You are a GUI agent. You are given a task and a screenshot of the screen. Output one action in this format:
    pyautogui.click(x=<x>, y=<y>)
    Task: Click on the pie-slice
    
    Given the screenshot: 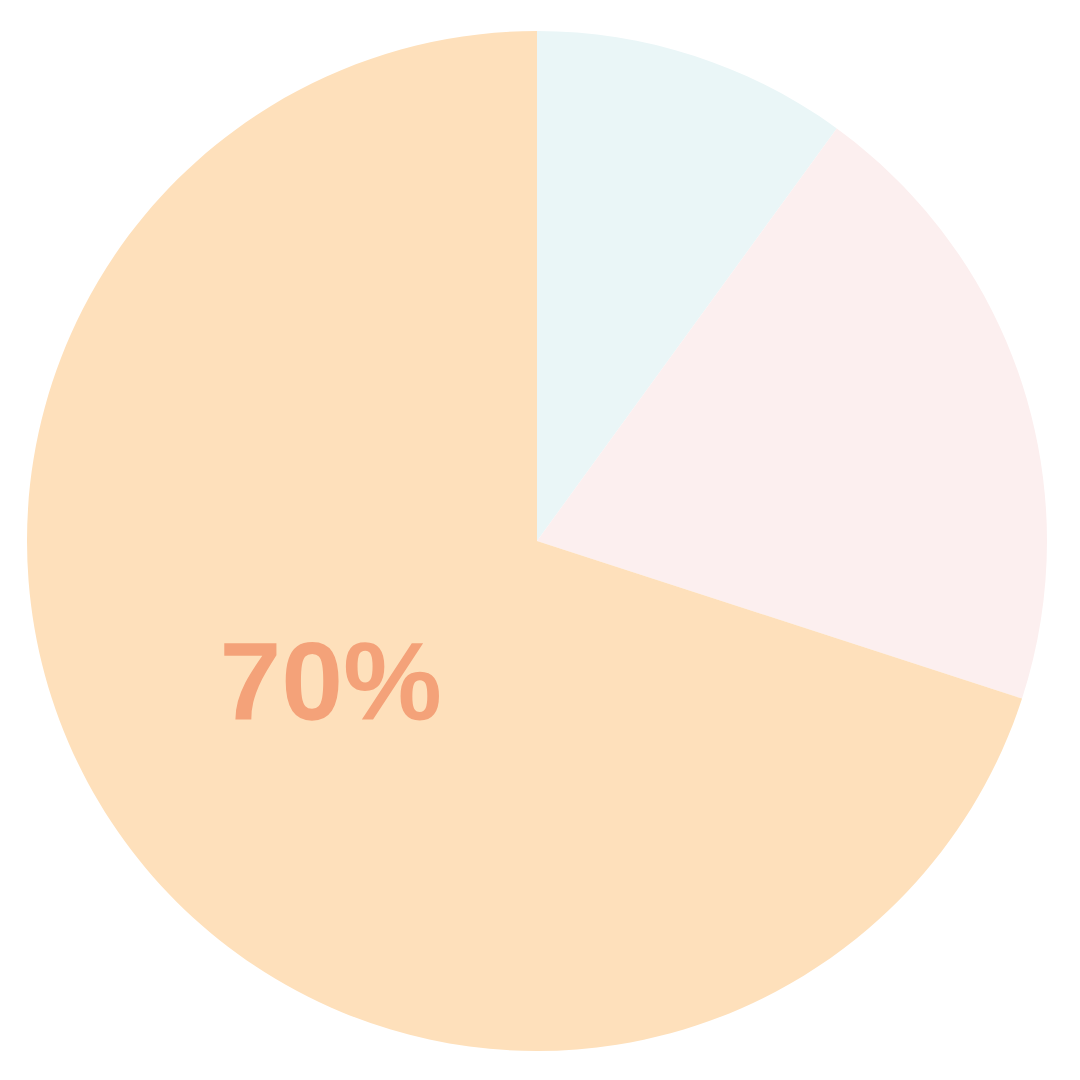 What is the action you would take?
    pyautogui.click(x=687, y=286)
    